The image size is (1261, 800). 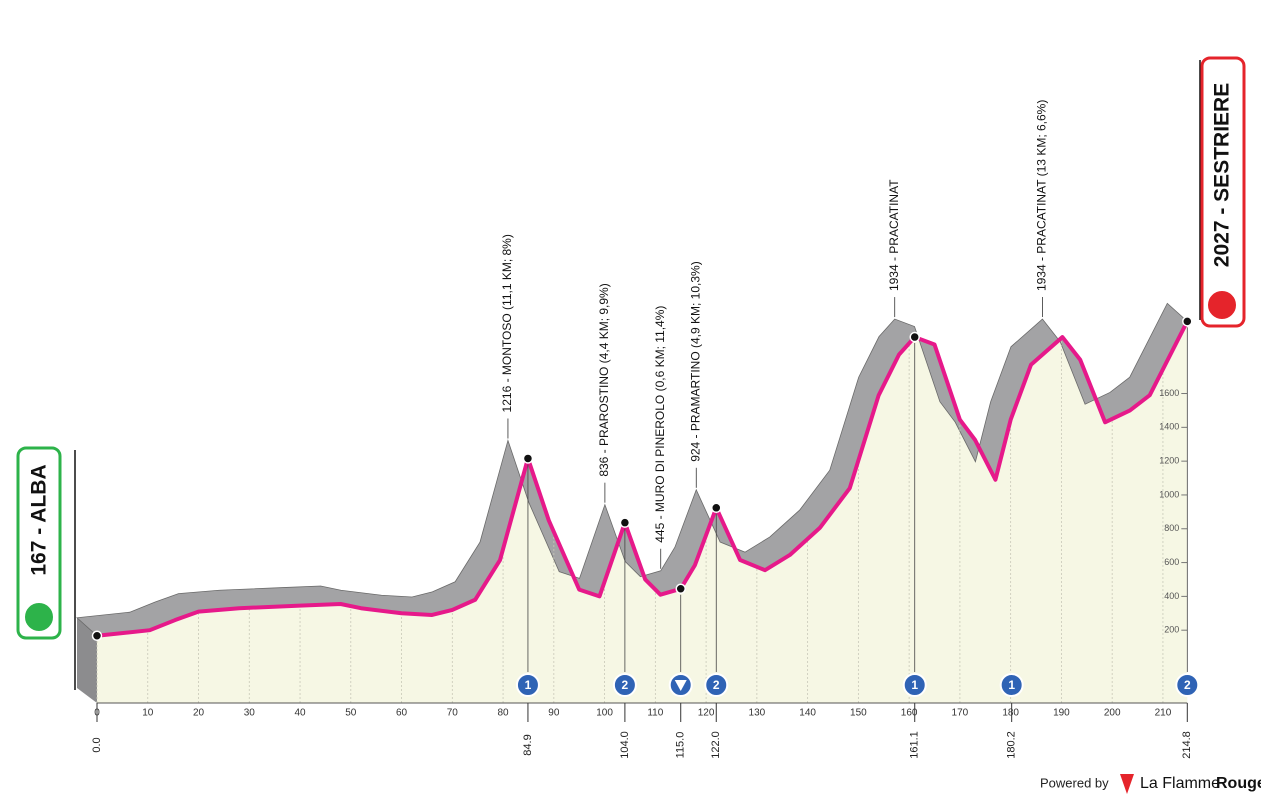 What do you see at coordinates (1163, 713) in the screenshot?
I see `x-tick-label: 210` at bounding box center [1163, 713].